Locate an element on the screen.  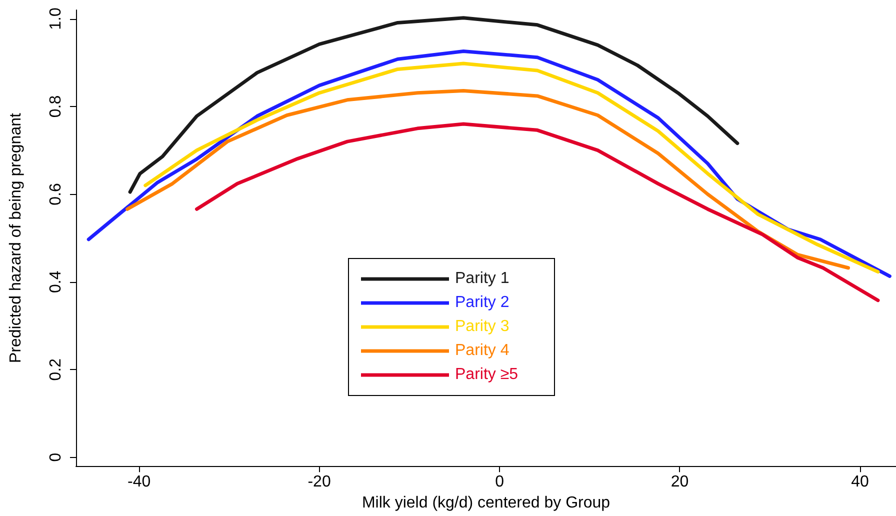
text: Parity 2 is located at coordinates (482, 303).